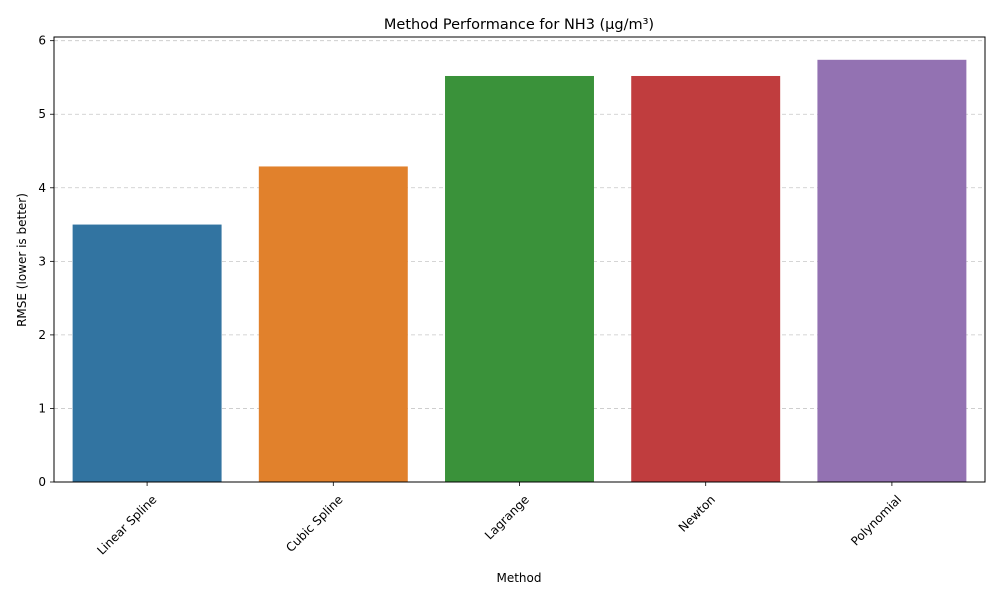 The width and height of the screenshot is (1000, 600). What do you see at coordinates (519, 279) in the screenshot?
I see `bar-lagrange` at bounding box center [519, 279].